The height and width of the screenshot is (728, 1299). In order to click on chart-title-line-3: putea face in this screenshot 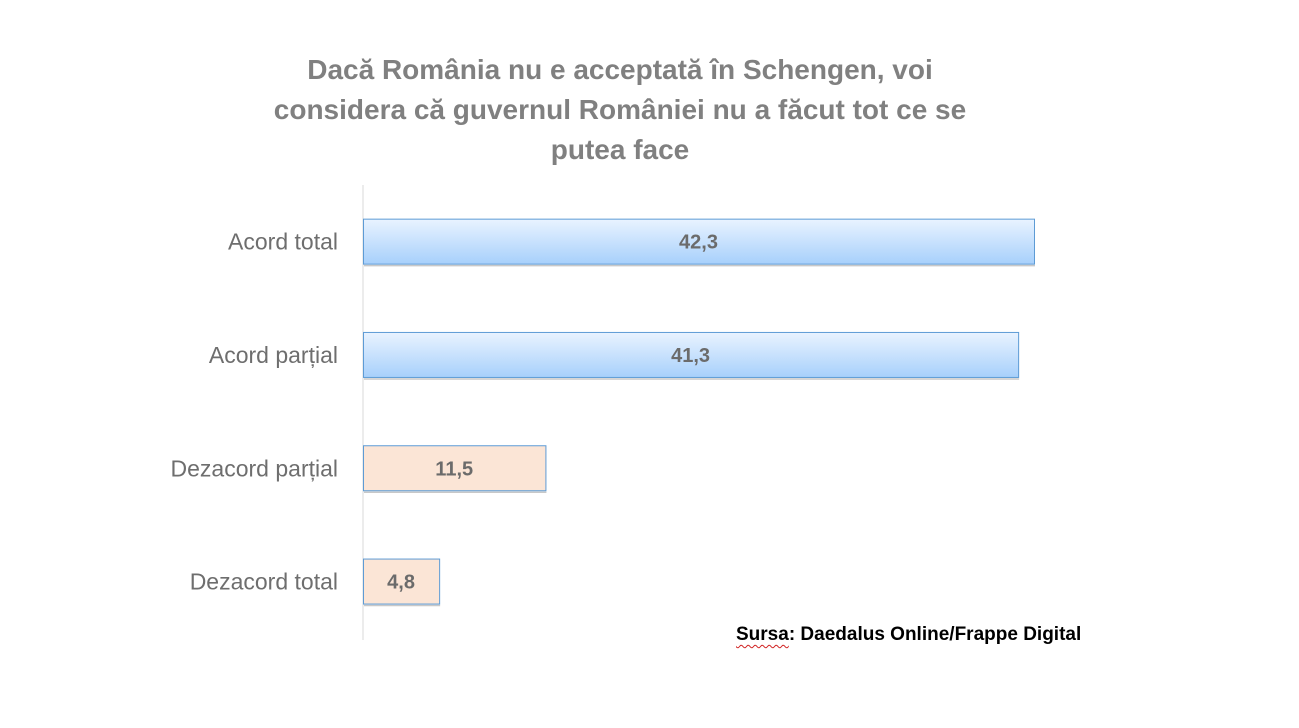, I will do `click(620, 149)`.